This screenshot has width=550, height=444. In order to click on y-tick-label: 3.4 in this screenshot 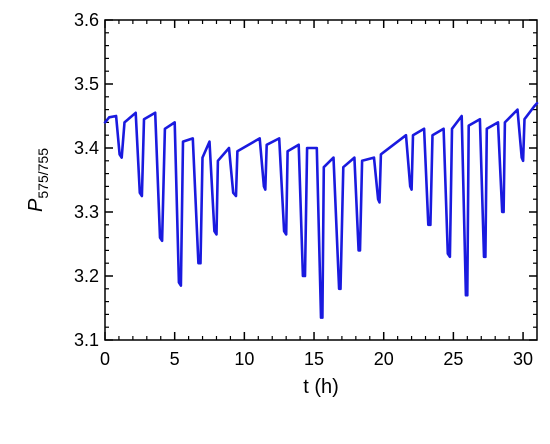, I will do `click(86, 148)`.